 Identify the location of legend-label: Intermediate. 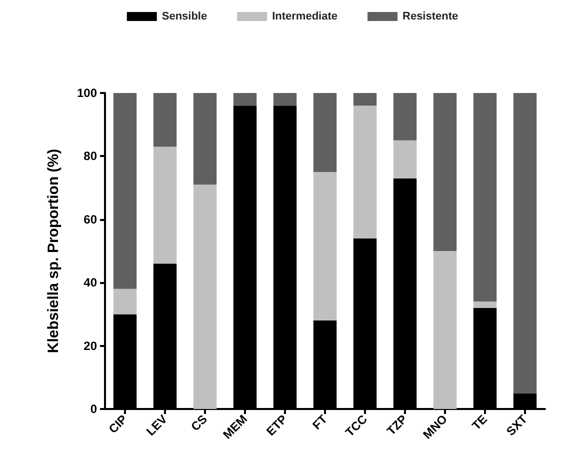
(305, 16).